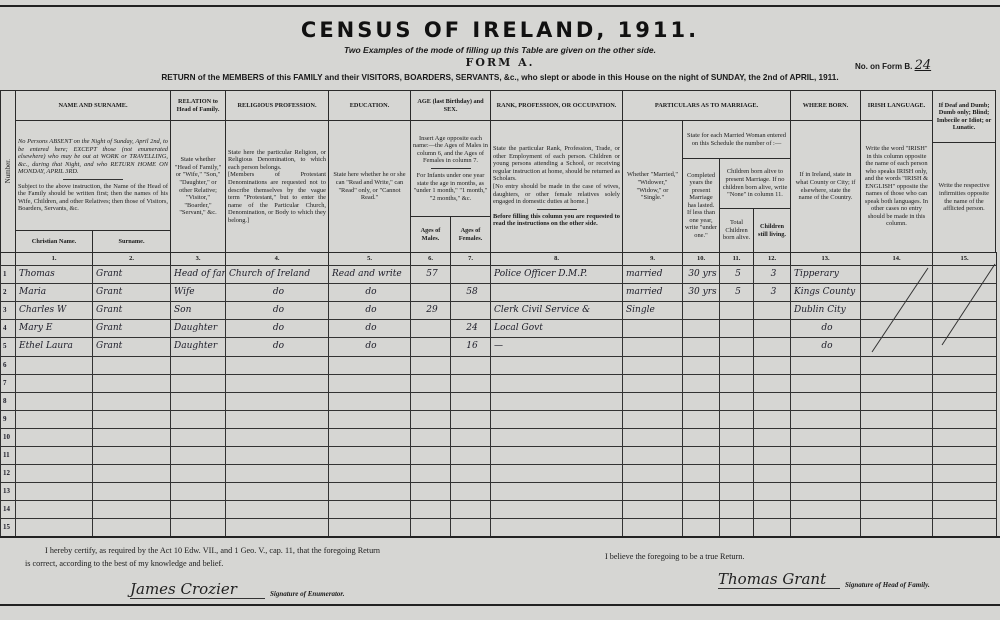 This screenshot has height=620, width=1000. Describe the element at coordinates (8, 292) in the screenshot. I see `row-number: 2` at that location.